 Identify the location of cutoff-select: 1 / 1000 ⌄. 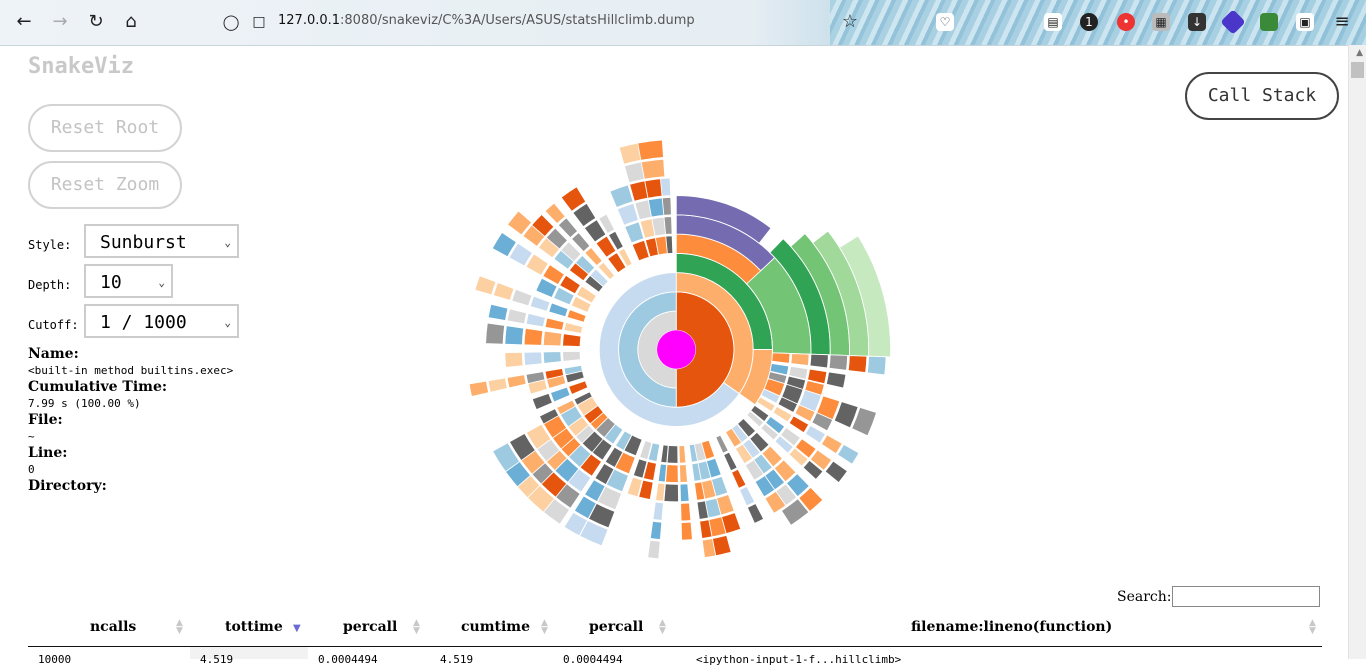
(161, 321).